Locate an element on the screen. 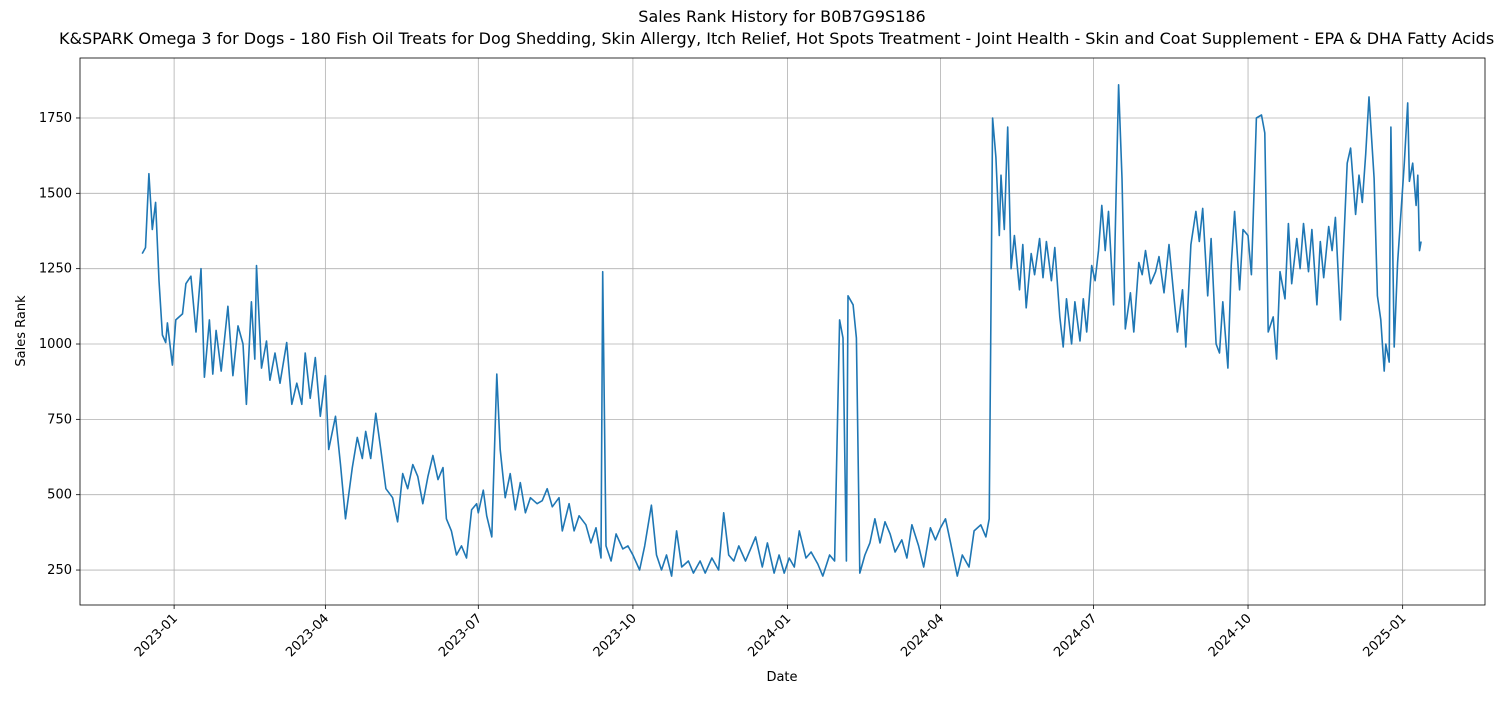 This screenshot has width=1500, height=704. y-tick-label: 1500 is located at coordinates (55, 193).